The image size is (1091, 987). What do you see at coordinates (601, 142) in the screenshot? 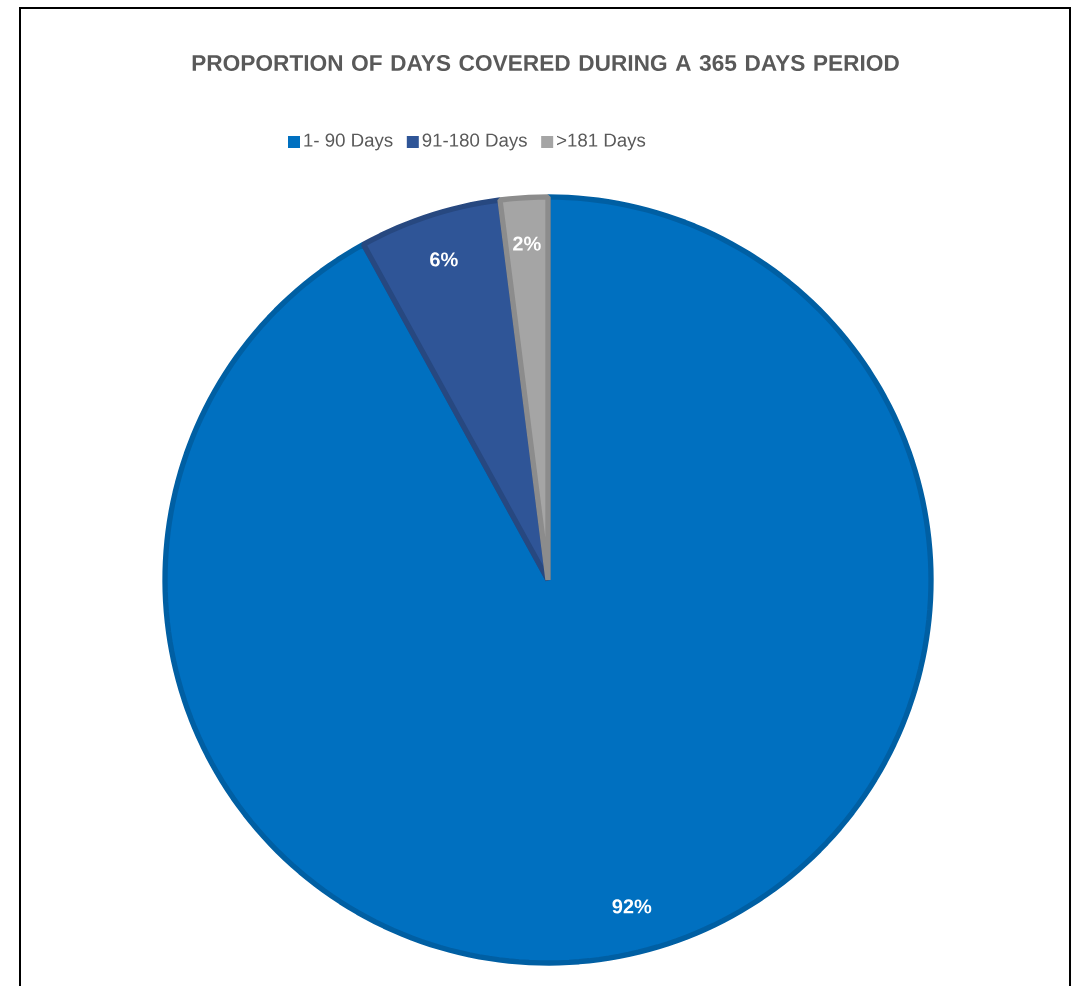
I see `legend-label: >181 Days` at bounding box center [601, 142].